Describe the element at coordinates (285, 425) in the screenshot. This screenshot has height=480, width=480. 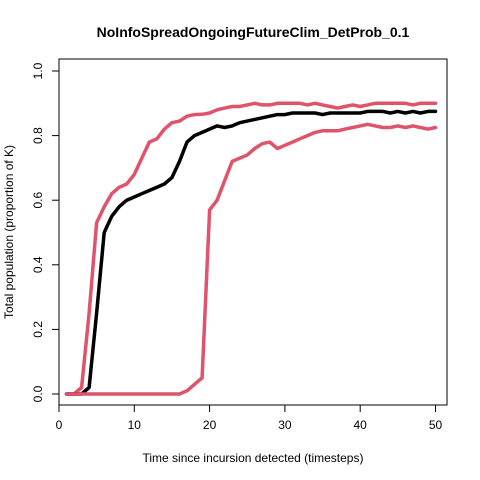
I see `x-tick-label: 30` at that location.